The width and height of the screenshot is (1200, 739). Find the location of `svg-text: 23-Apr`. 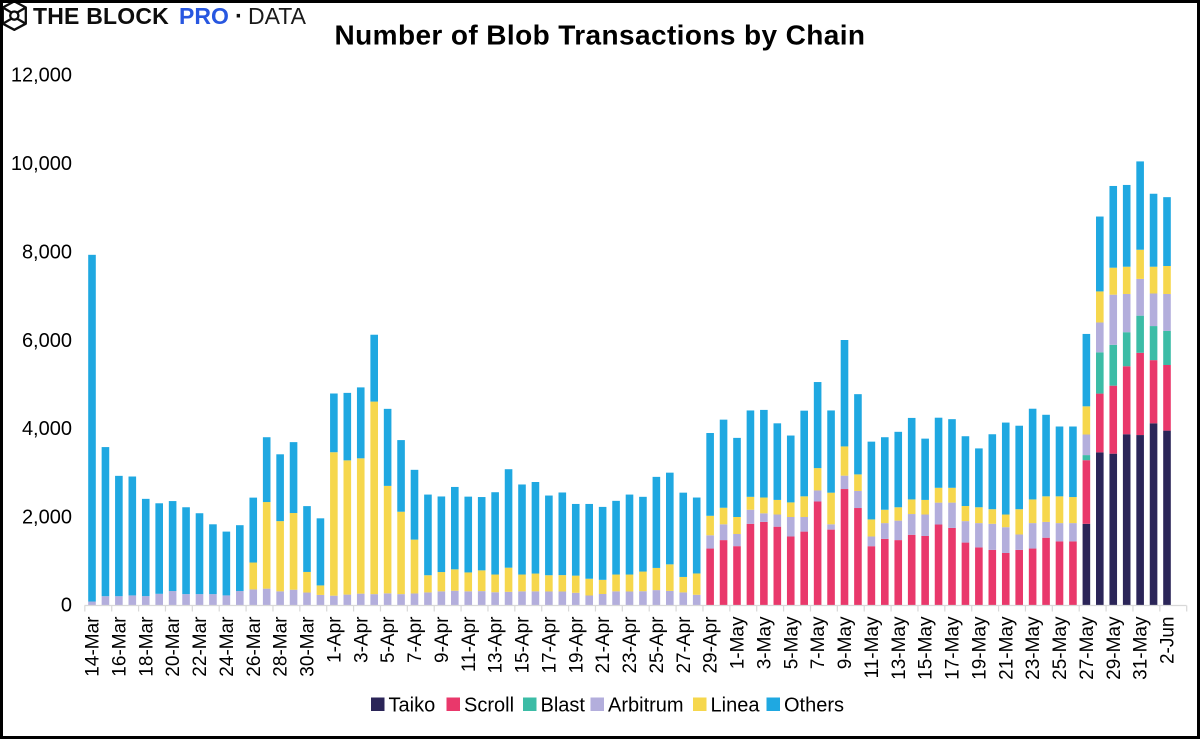

svg-text: 23-Apr is located at coordinates (630, 645).